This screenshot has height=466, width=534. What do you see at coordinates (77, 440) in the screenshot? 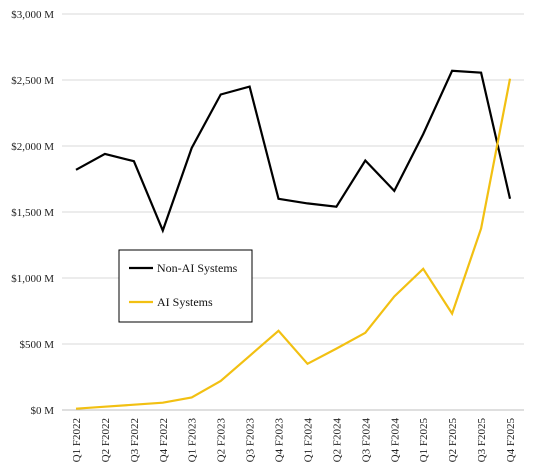
I see `x-tick-label: Q1 F2022` at bounding box center [77, 440].